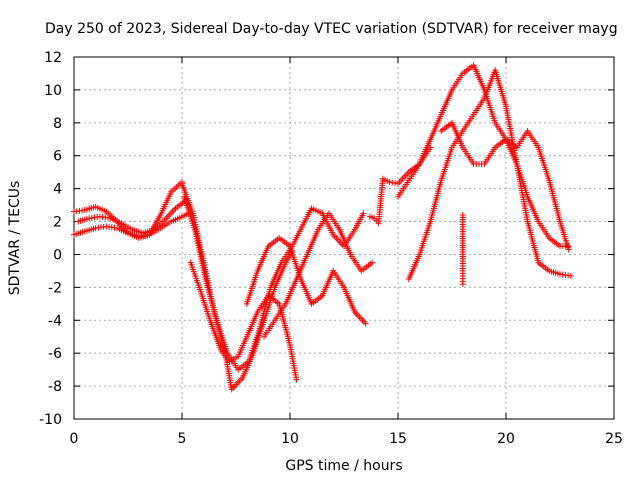 The width and height of the screenshot is (640, 480). I want to click on x-tick-label: 0, so click(74, 439).